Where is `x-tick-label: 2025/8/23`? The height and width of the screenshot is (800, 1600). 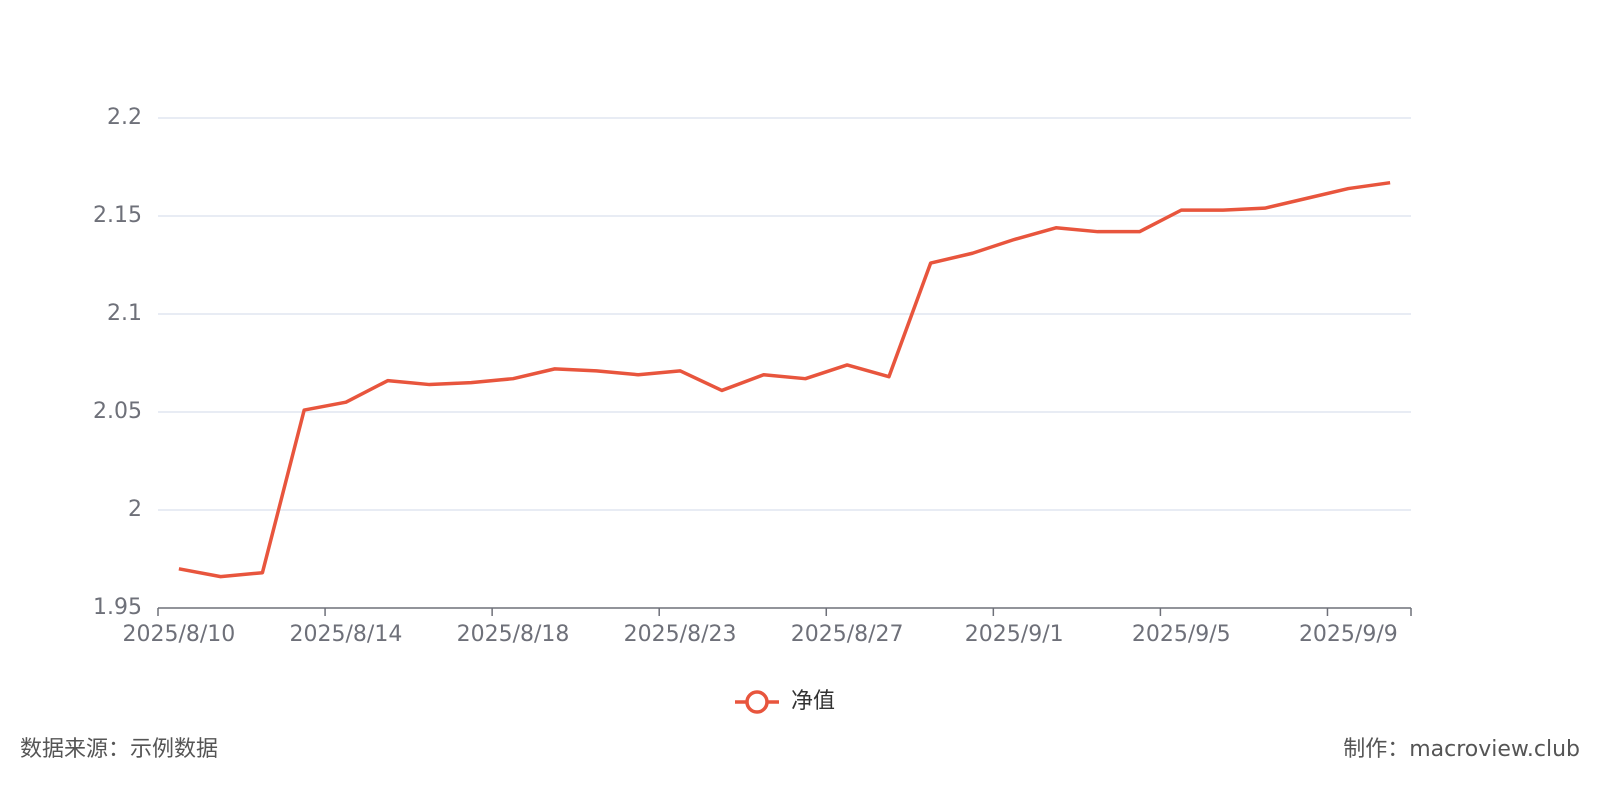 x-tick-label: 2025/8/23 is located at coordinates (680, 634).